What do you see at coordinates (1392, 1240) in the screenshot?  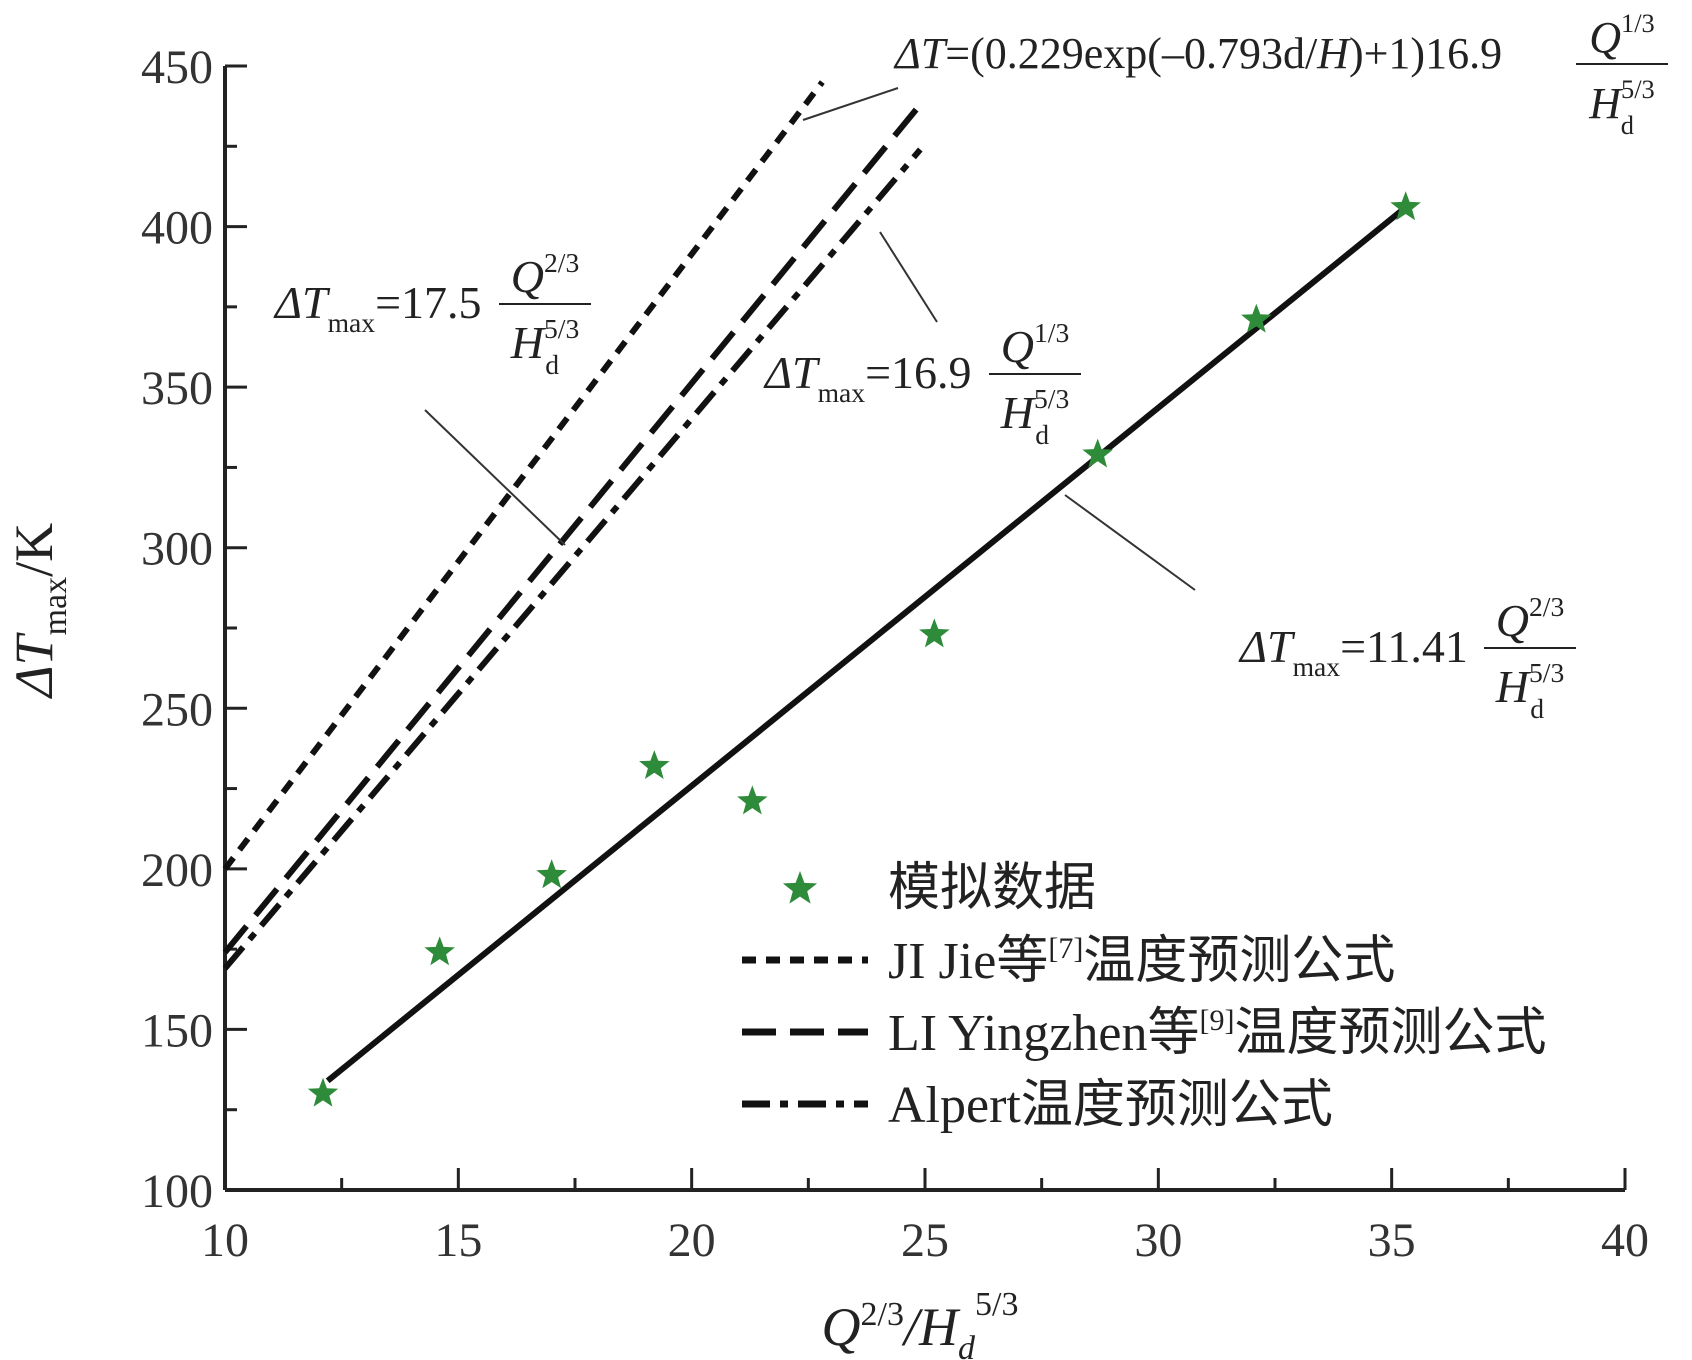 I see `x-tick-label: 35` at bounding box center [1392, 1240].